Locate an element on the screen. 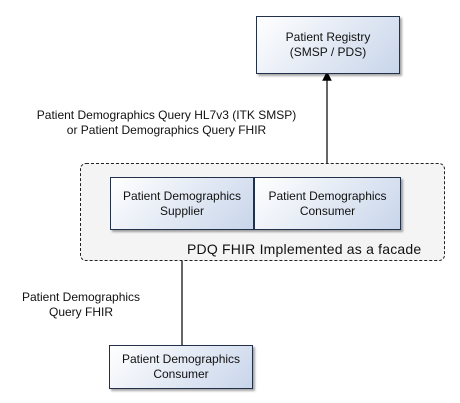  patient-registry-node: Patient Registry (SMSP / PDS) is located at coordinates (328, 45).